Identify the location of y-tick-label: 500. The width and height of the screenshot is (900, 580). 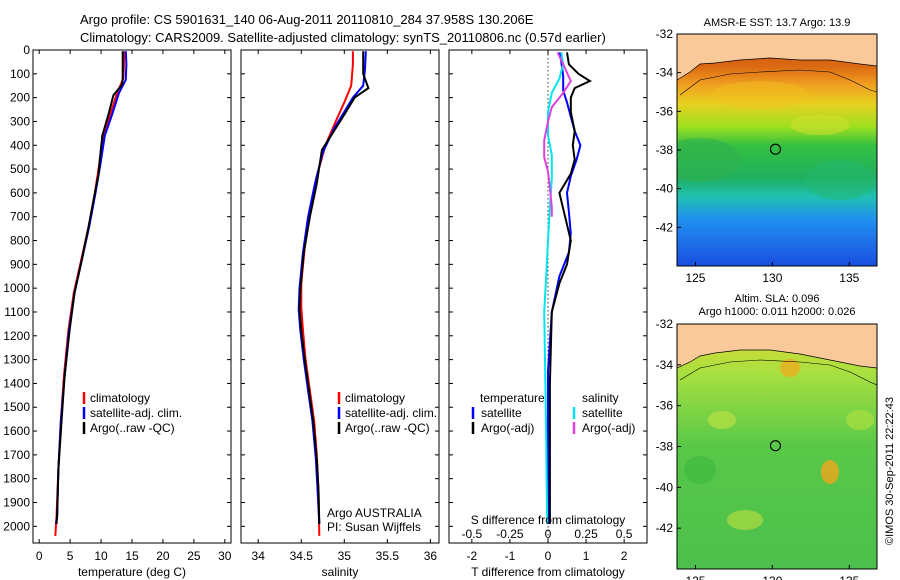
(20, 169).